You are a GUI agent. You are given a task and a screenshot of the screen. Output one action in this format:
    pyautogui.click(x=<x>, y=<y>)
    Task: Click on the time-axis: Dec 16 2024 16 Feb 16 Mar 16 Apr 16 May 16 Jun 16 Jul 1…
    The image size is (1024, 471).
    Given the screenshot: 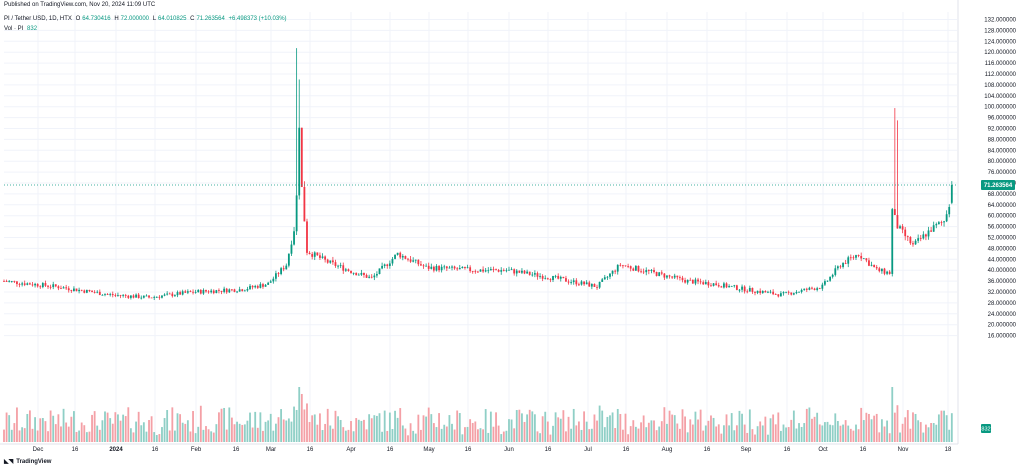 What is the action you would take?
    pyautogui.click(x=479, y=448)
    